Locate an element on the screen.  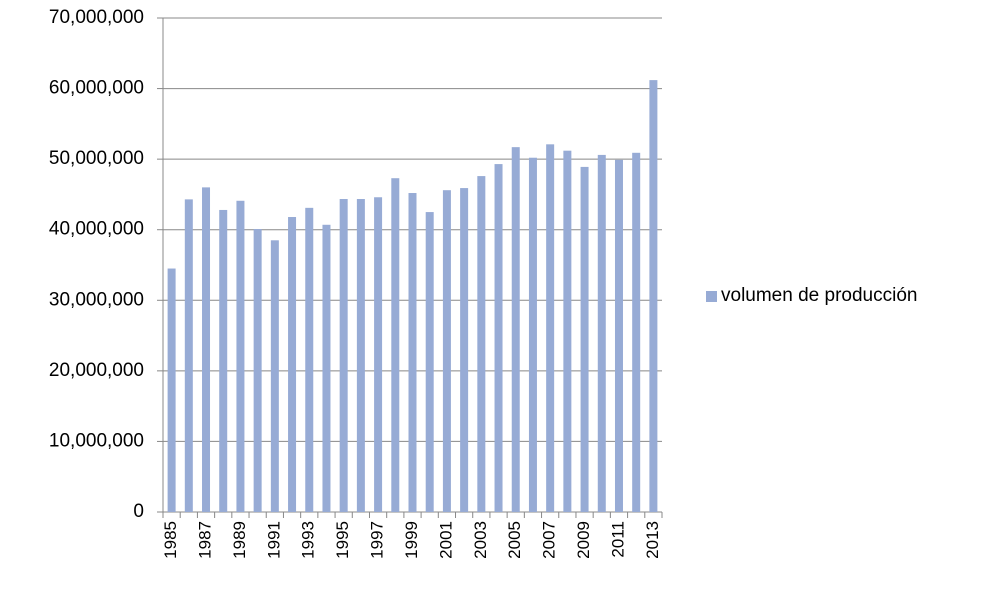
y-tick-label: 20,000,000 is located at coordinates (96, 370).